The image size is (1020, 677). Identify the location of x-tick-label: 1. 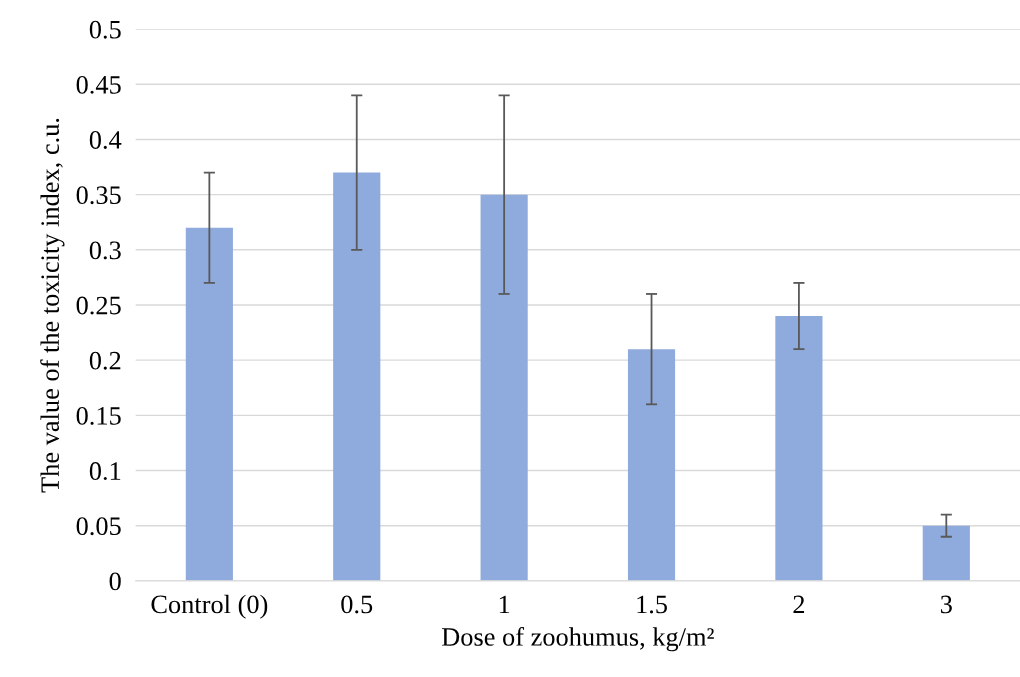
(504, 604).